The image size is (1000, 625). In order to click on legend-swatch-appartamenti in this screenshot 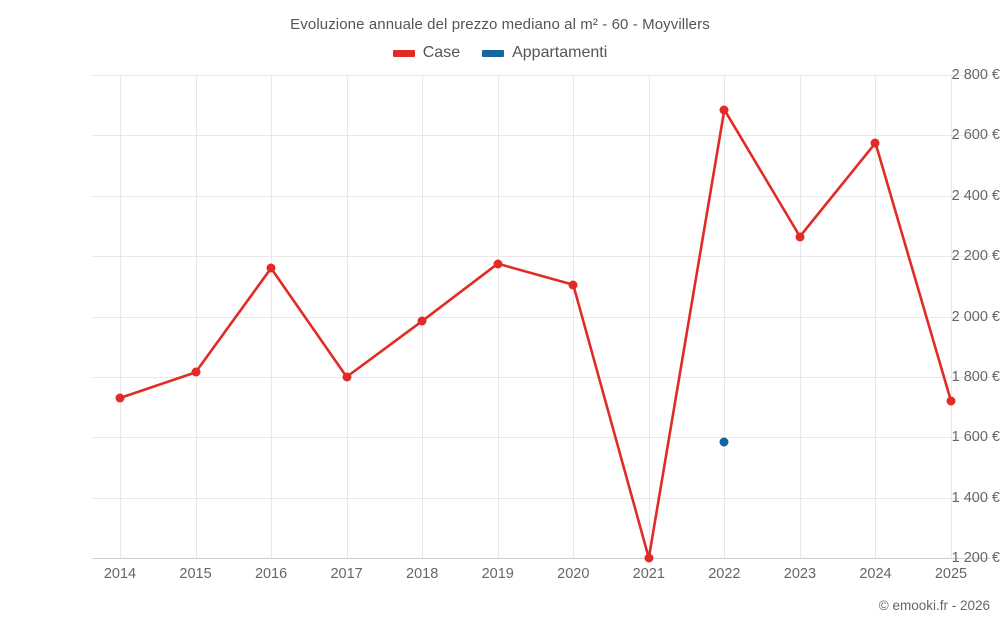, I will do `click(493, 53)`.